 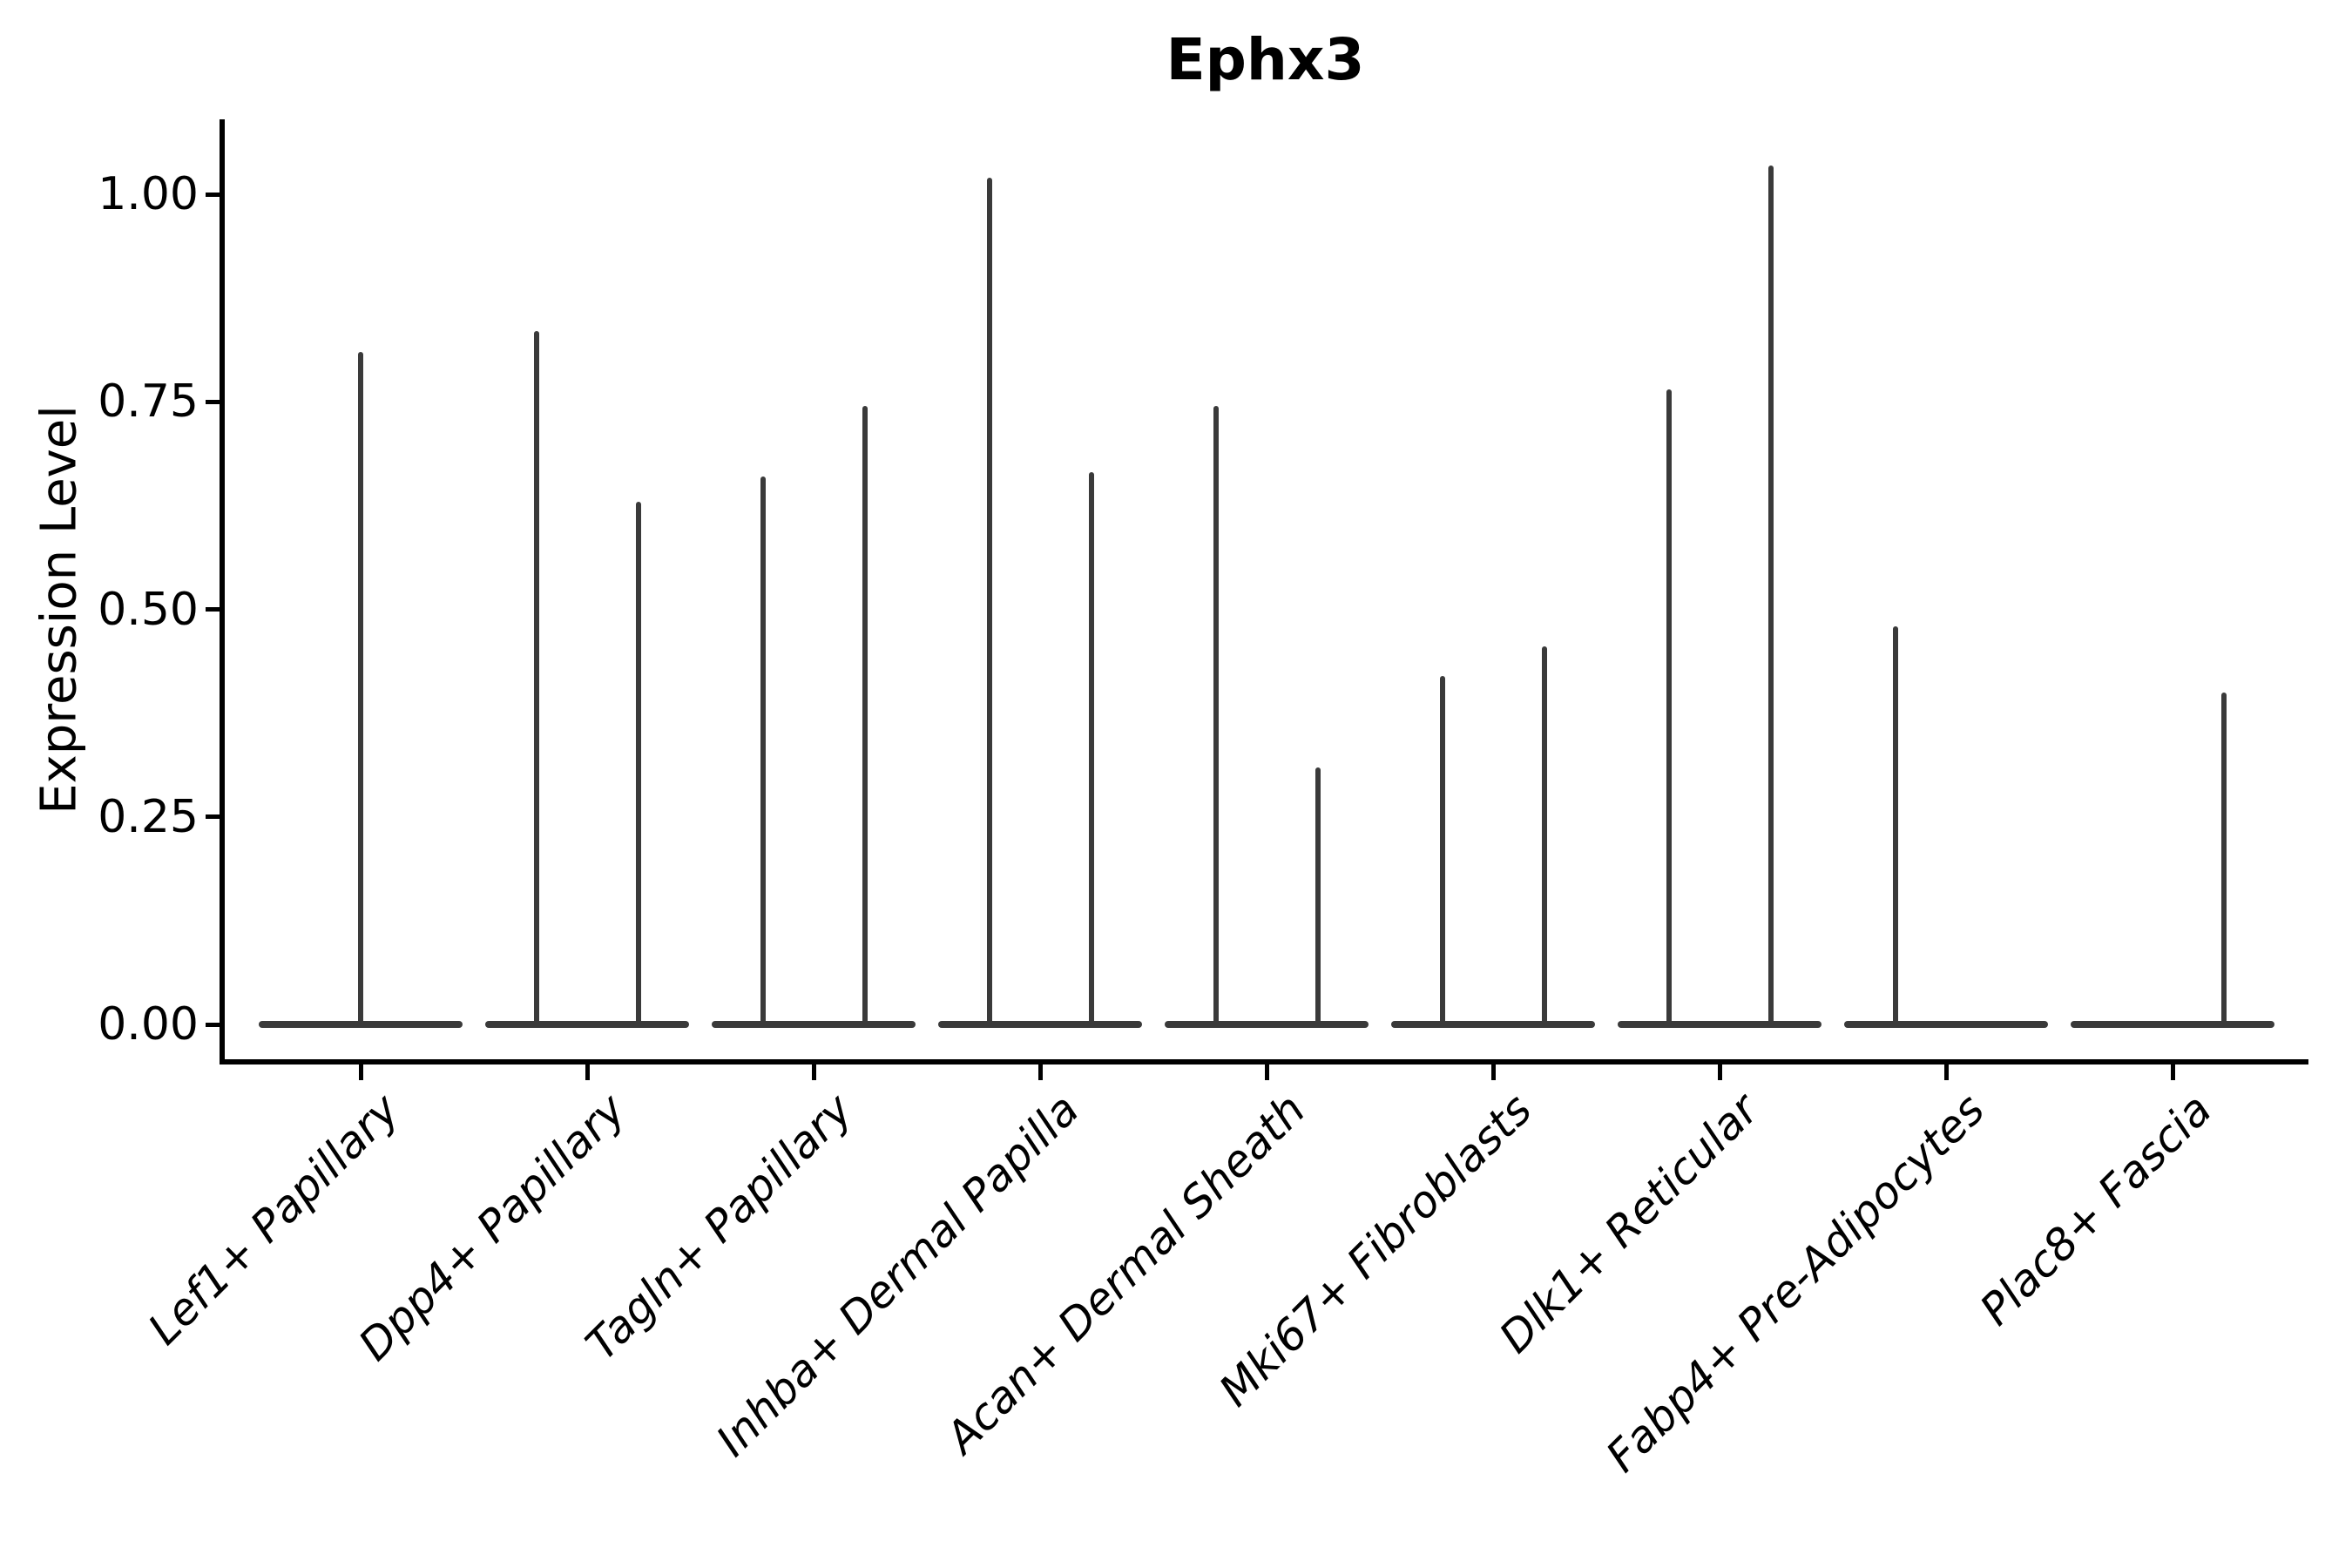 What do you see at coordinates (148, 816) in the screenshot?
I see `y-tick-label: 0.25` at bounding box center [148, 816].